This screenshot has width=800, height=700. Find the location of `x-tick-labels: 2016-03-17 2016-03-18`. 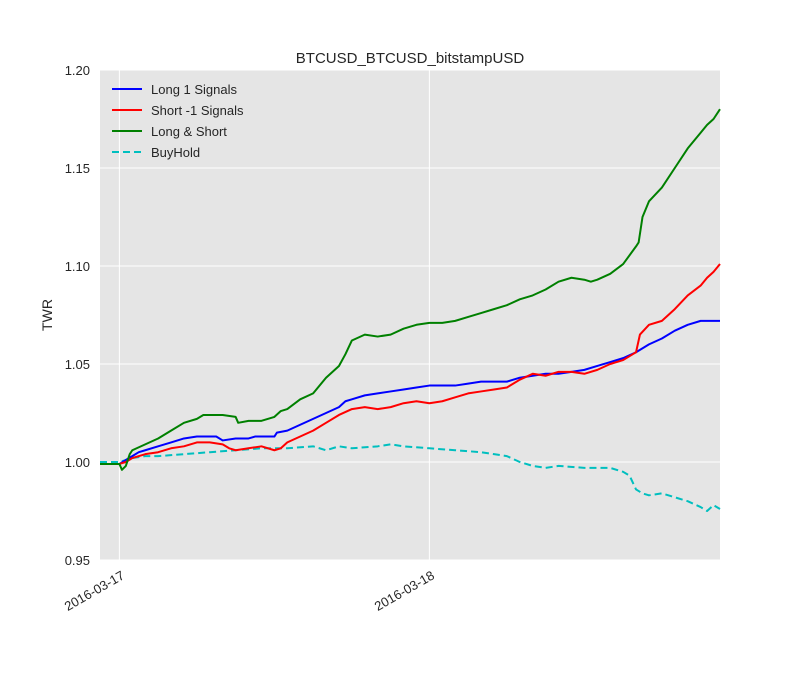

x-tick-labels: 2016-03-17 2016-03-18 is located at coordinates (249, 591).